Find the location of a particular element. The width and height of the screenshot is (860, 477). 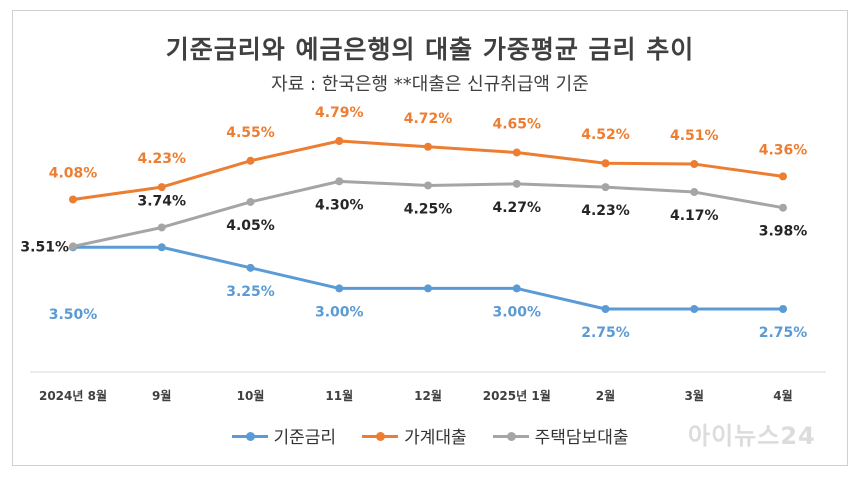

x-tick-label: 3월 is located at coordinates (694, 395).